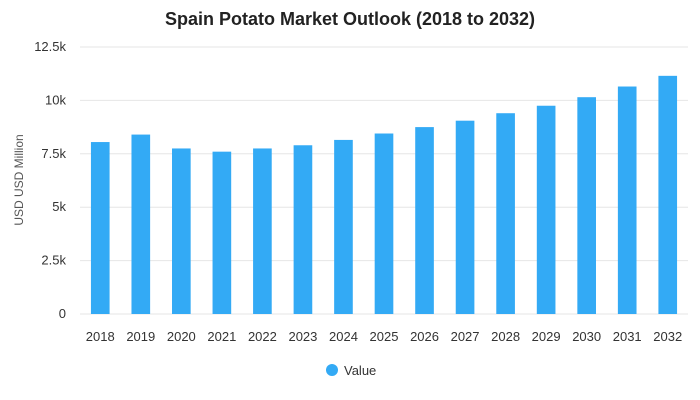  Describe the element at coordinates (332, 370) in the screenshot. I see `legend-marker` at that location.